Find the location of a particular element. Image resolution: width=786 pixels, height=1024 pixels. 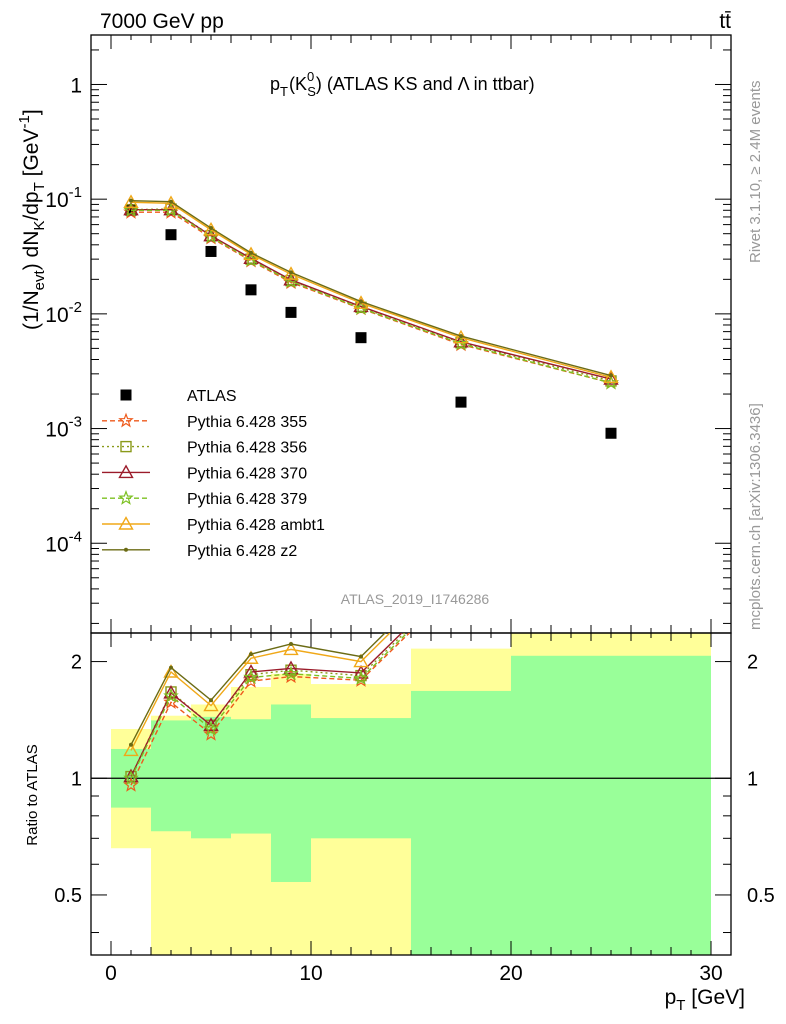

ratio-series-group is located at coordinates (370, 674).